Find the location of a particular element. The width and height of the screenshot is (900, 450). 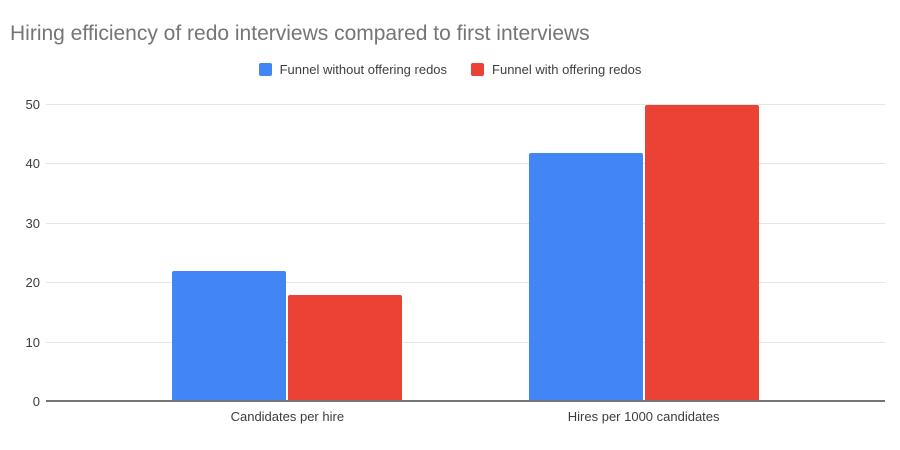

y-tick-label: 40 is located at coordinates (32, 164).